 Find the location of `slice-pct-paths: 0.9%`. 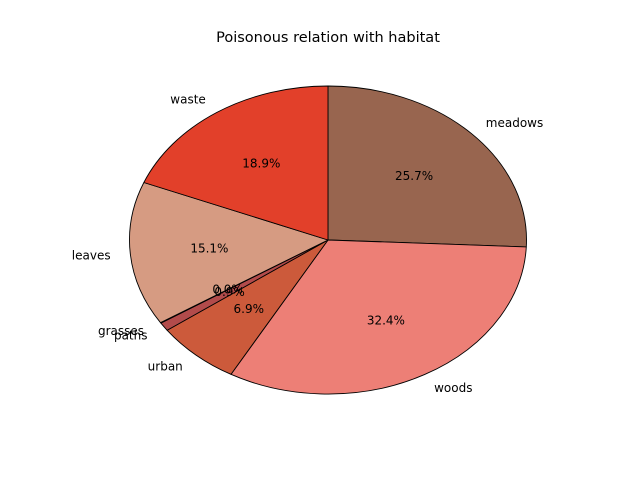

slice-pct-paths: 0.9% is located at coordinates (229, 292).